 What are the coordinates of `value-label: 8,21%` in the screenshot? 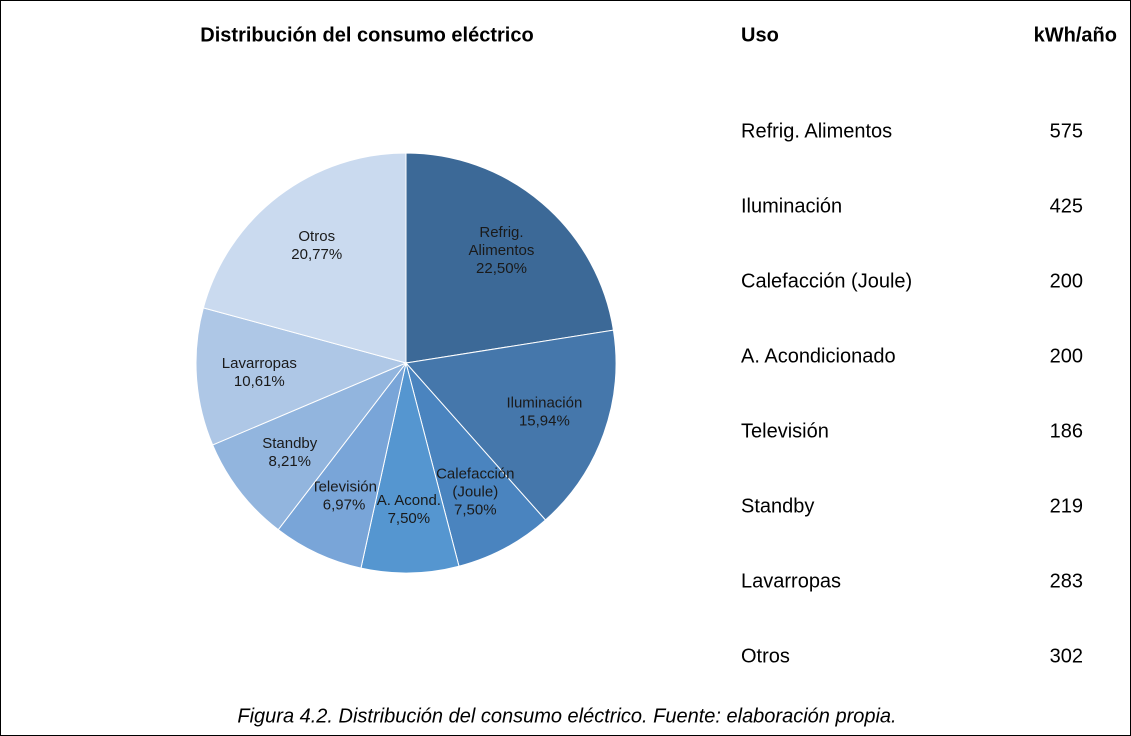 It's located at (289, 461).